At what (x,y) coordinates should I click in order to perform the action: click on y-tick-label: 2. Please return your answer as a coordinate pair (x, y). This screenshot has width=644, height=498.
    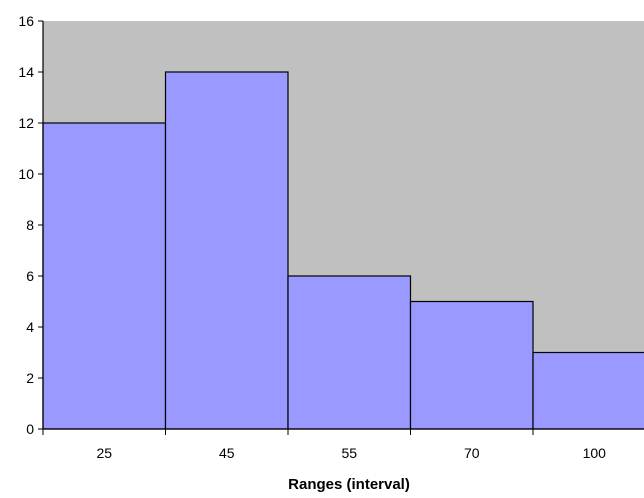
    Looking at the image, I should click on (30, 378).